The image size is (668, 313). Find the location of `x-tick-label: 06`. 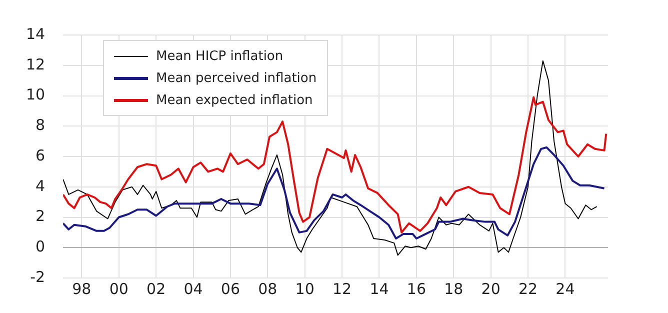

x-tick-label: 06 is located at coordinates (230, 289).